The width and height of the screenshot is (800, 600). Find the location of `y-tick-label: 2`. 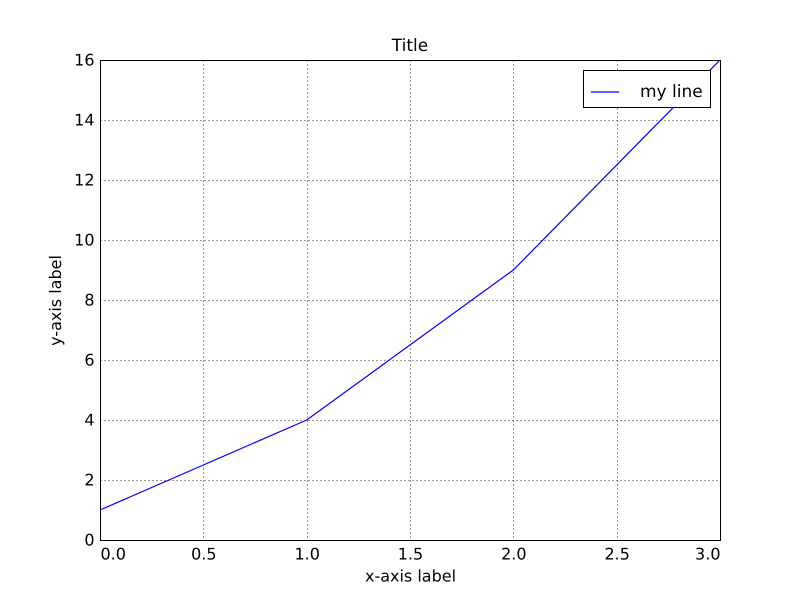

y-tick-label: 2 is located at coordinates (89, 480).